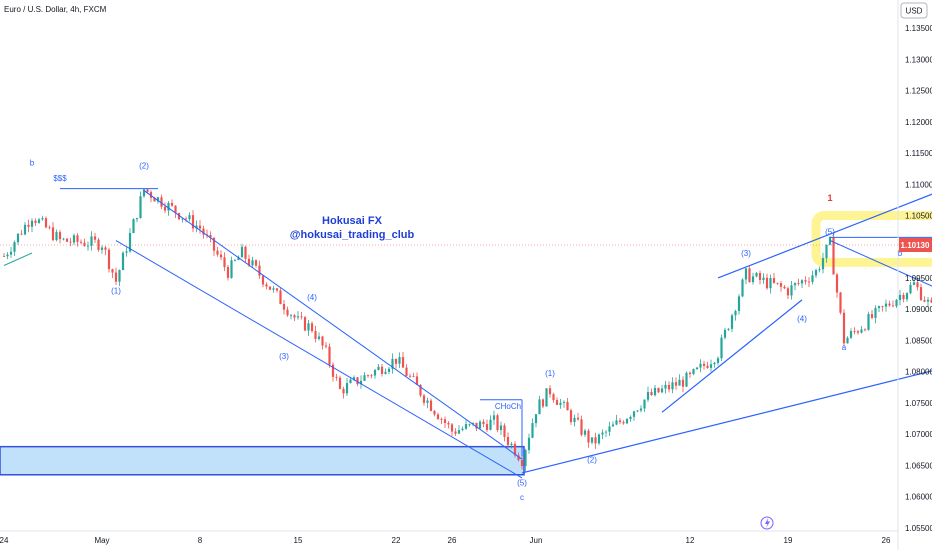  I want to click on y-tick-label: 1.09000, so click(918, 309).